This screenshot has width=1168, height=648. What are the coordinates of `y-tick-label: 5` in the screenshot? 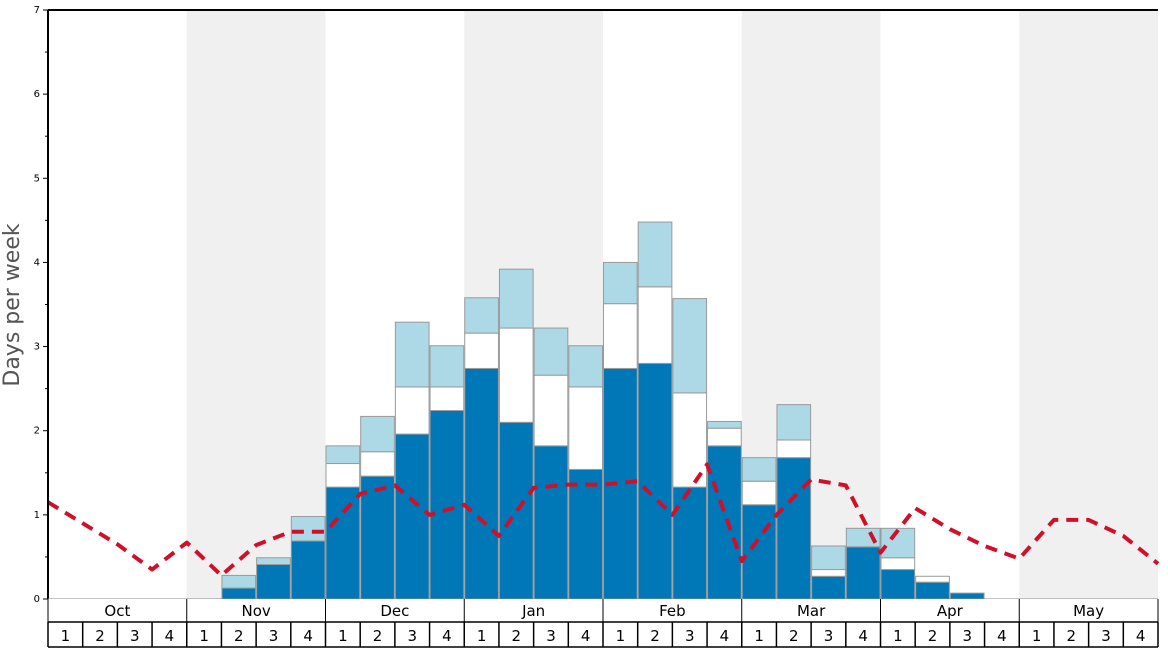 It's located at (37, 178).